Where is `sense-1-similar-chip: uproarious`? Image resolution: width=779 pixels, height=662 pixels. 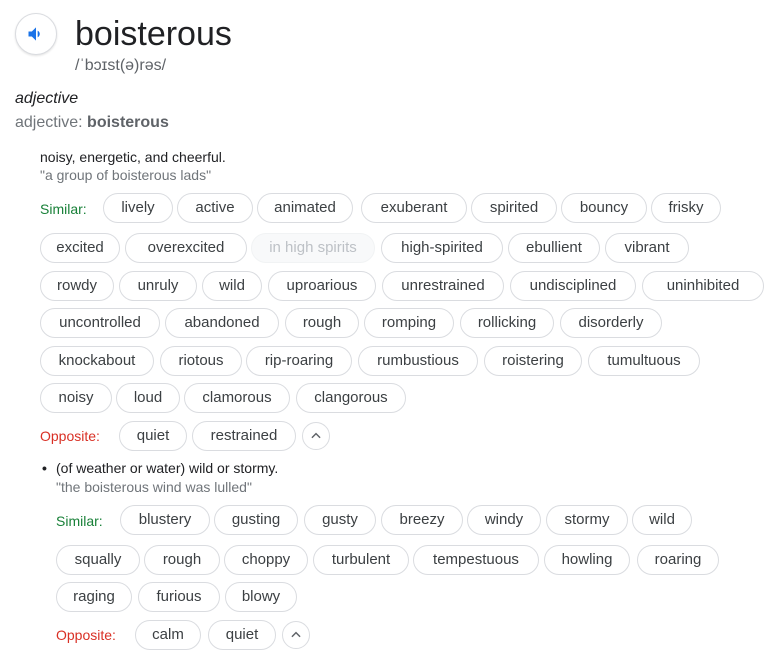
sense-1-similar-chip: uproarious is located at coordinates (322, 286).